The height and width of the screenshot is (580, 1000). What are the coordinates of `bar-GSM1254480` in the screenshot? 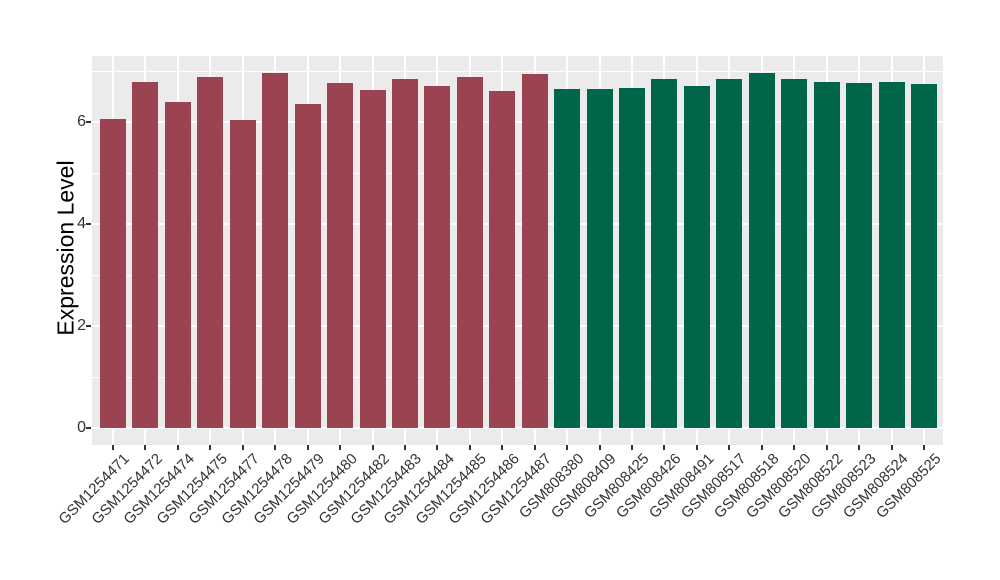 It's located at (340, 255).